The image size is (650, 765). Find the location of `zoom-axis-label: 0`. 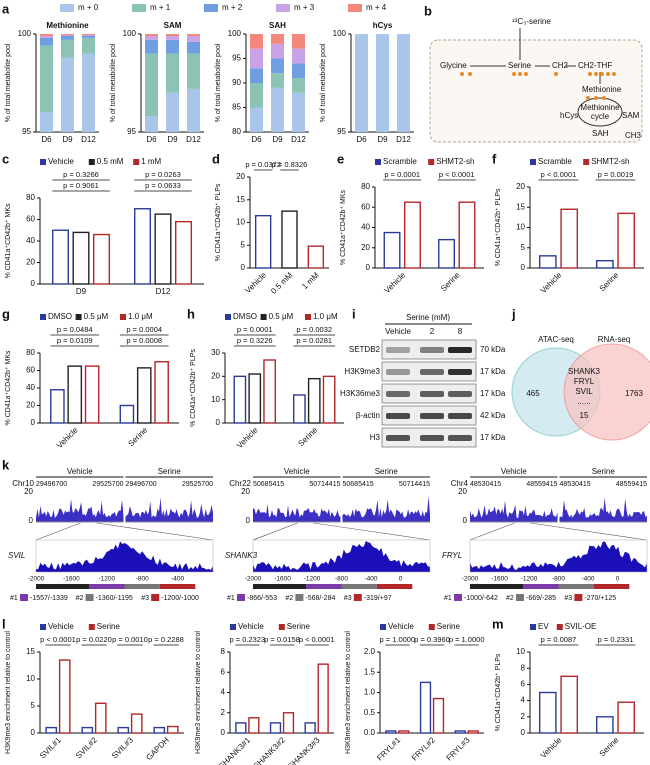

zoom-axis-label: 0 is located at coordinates (401, 579).